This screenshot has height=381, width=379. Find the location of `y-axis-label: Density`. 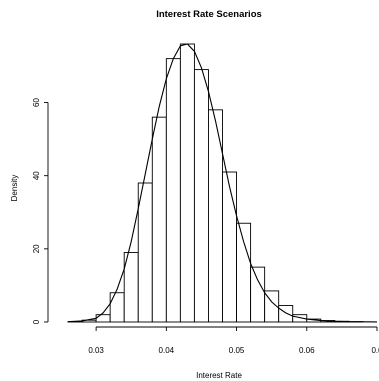

y-axis-label: Density is located at coordinates (14, 188).